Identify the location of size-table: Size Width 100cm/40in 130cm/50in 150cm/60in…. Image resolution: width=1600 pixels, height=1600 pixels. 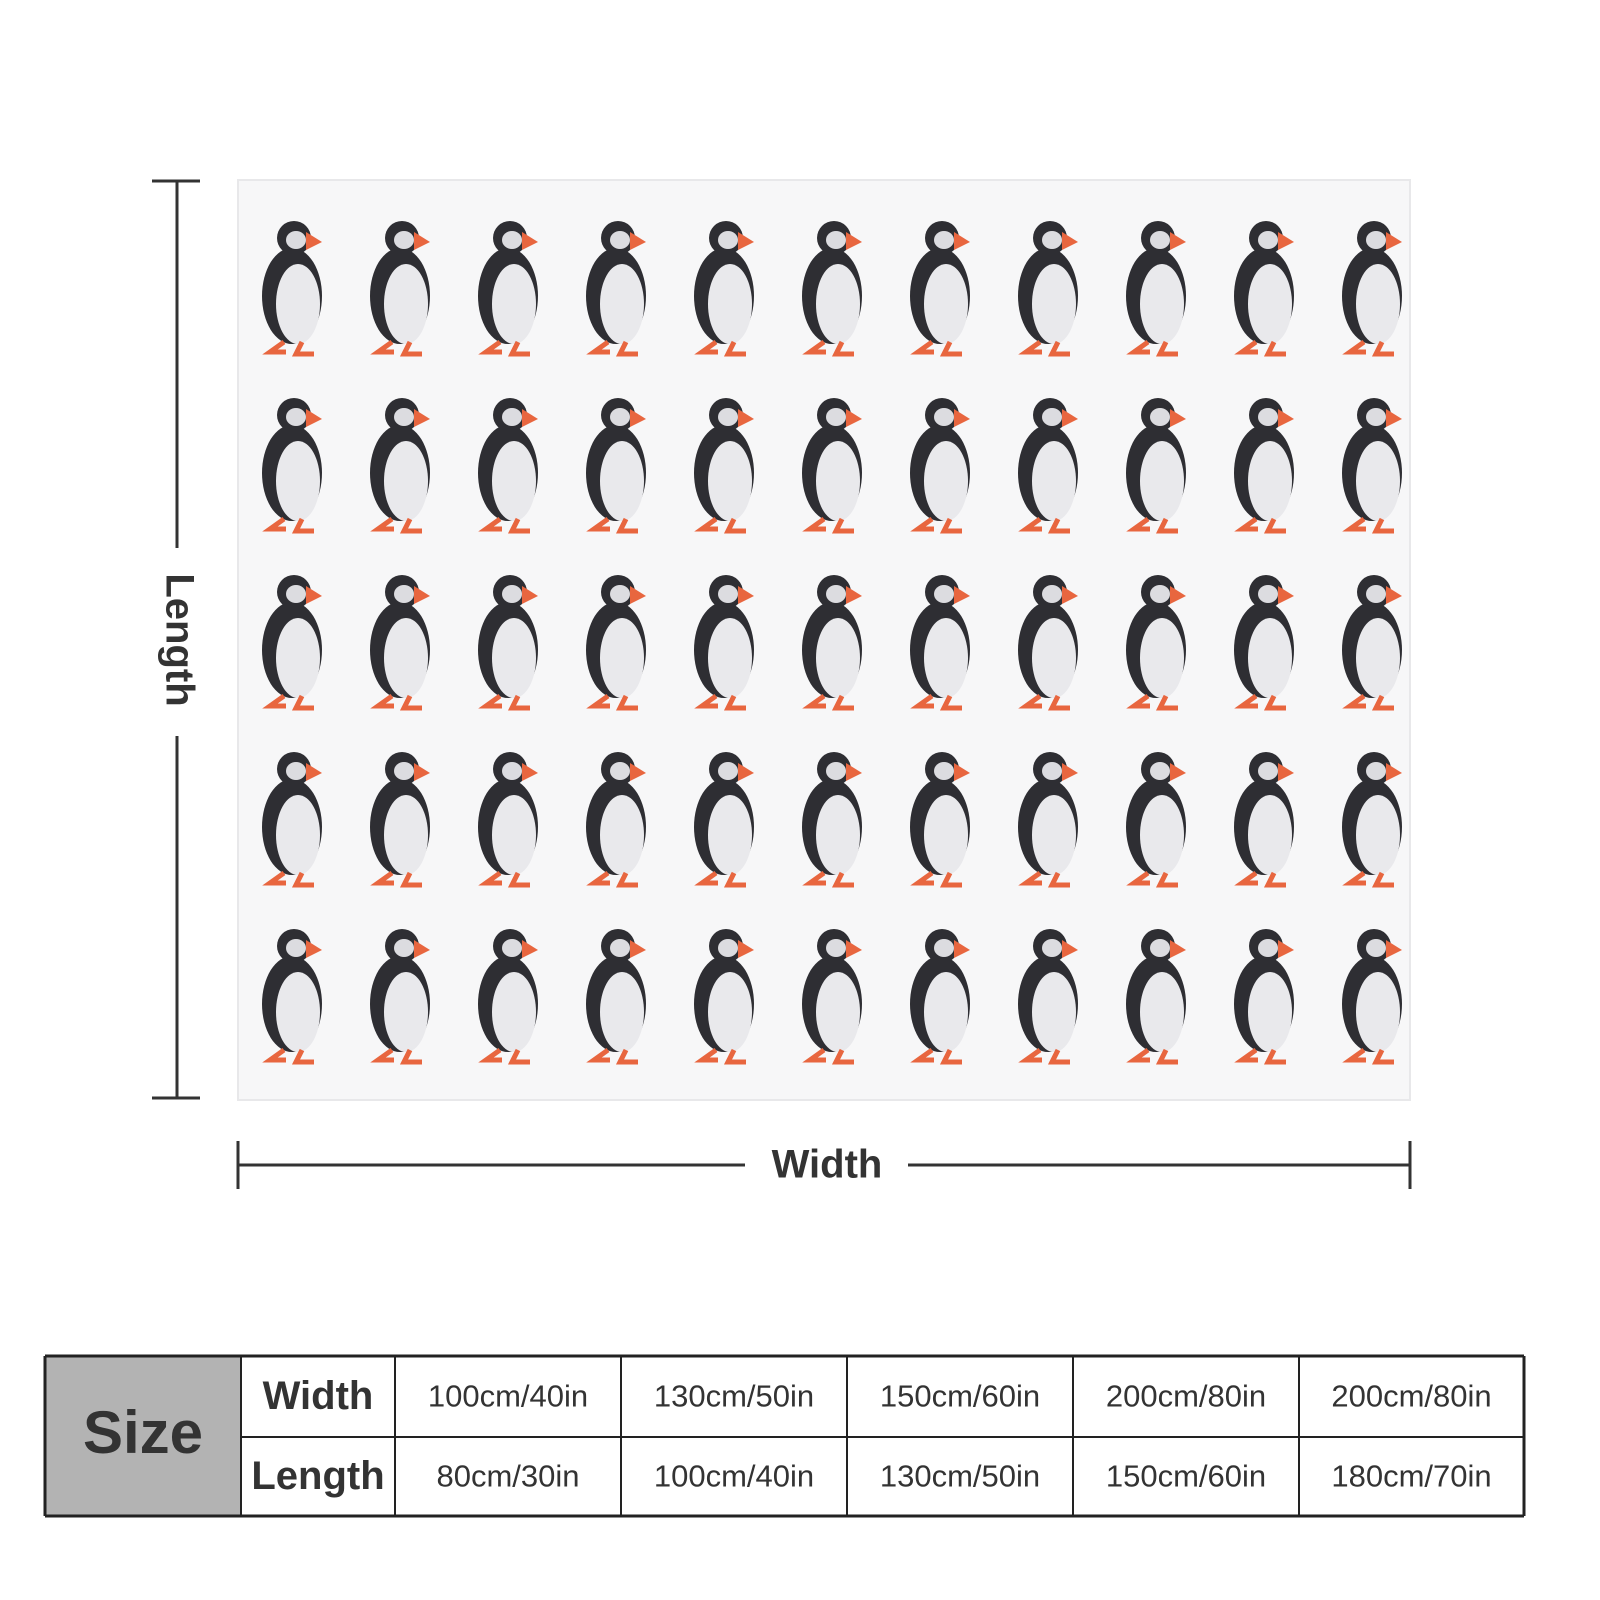
(784, 1436).